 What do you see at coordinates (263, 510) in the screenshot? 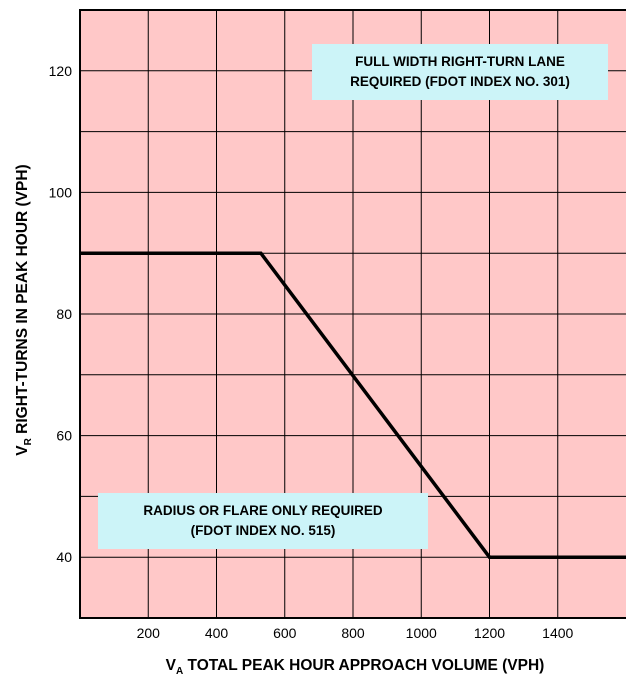
I see `annotation-text-line: RADIUS OR FLARE ONLY REQUIRED` at bounding box center [263, 510].